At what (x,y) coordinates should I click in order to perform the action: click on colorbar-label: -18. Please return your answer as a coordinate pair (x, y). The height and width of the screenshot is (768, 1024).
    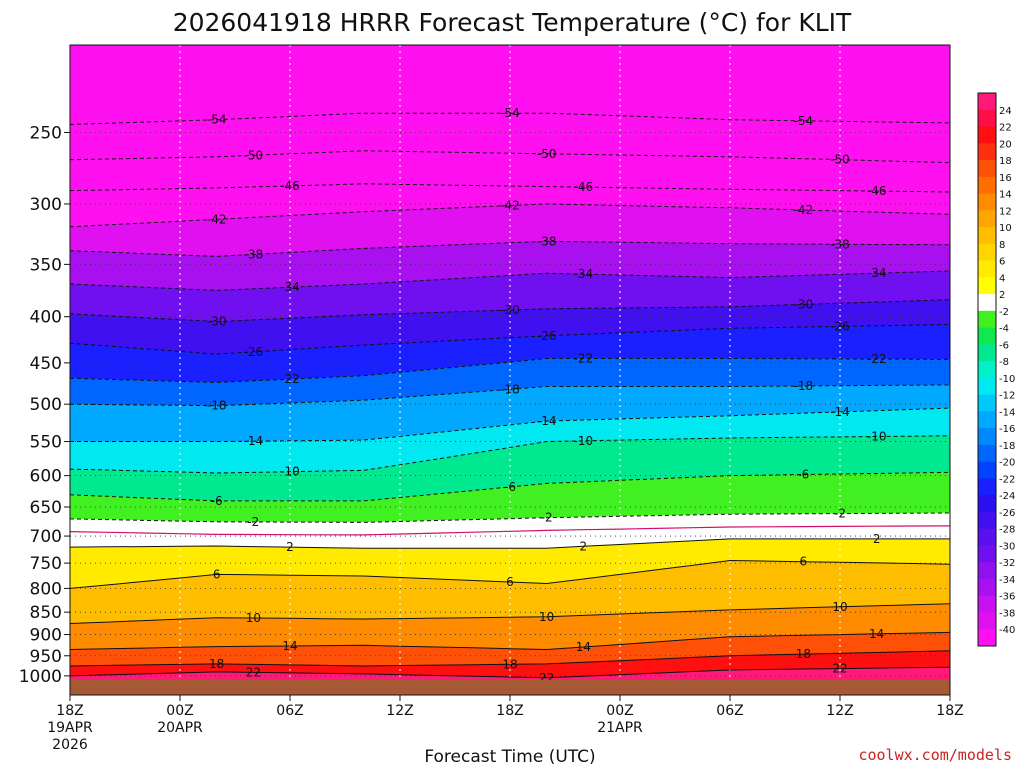
    Looking at the image, I should click on (1007, 446).